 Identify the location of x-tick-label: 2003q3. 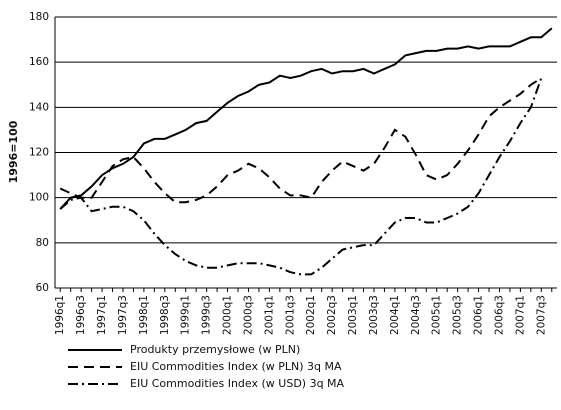
(374, 315).